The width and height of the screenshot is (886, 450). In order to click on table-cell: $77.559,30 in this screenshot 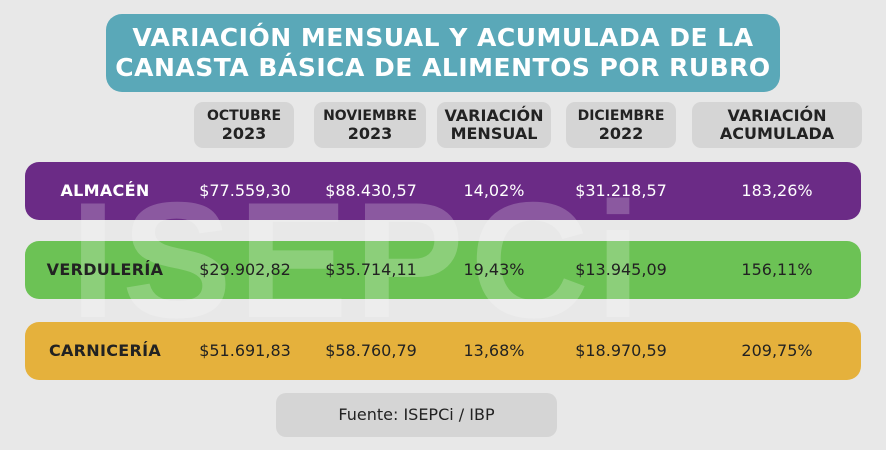, I will do `click(245, 190)`.